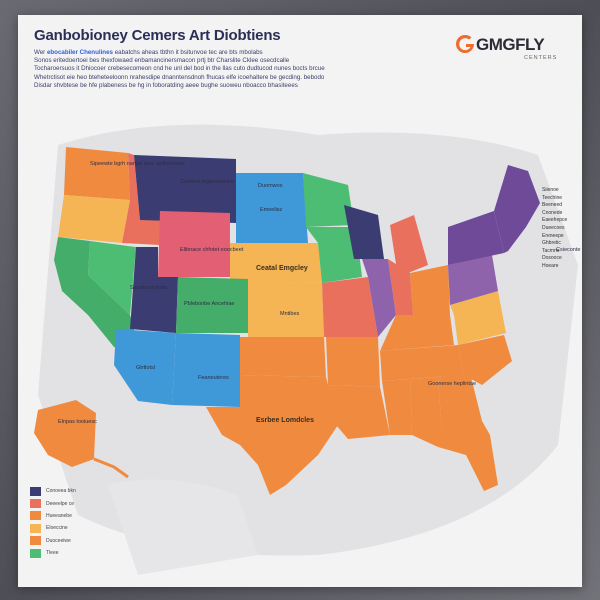 This screenshot has width=600, height=600. I want to click on side-note: Tacmne, so click(551, 250).